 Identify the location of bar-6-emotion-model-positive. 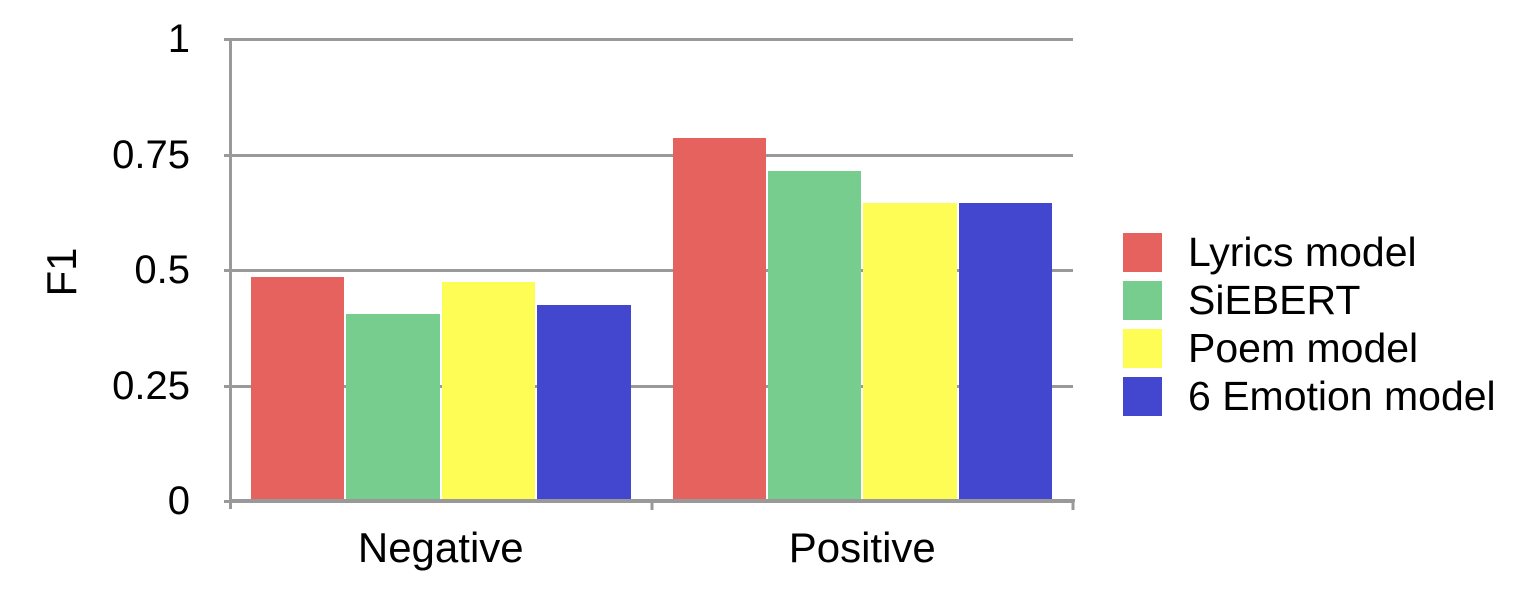
(1005, 352).